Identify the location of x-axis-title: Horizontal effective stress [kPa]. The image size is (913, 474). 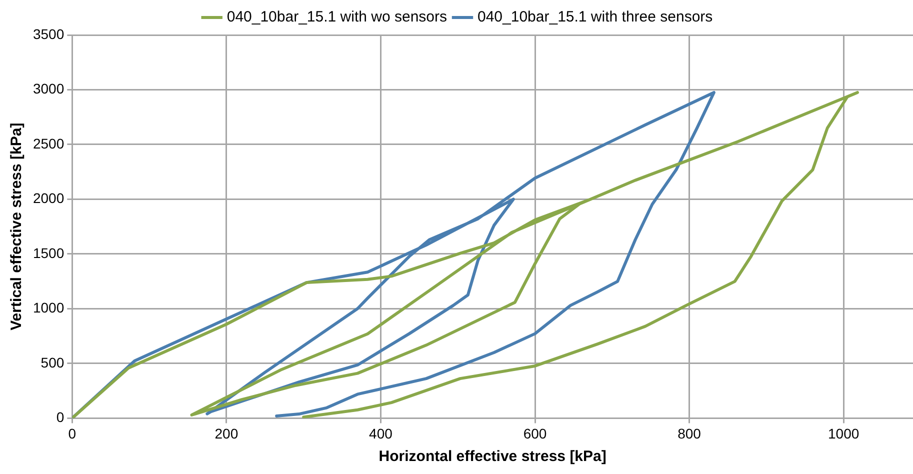
(492, 457).